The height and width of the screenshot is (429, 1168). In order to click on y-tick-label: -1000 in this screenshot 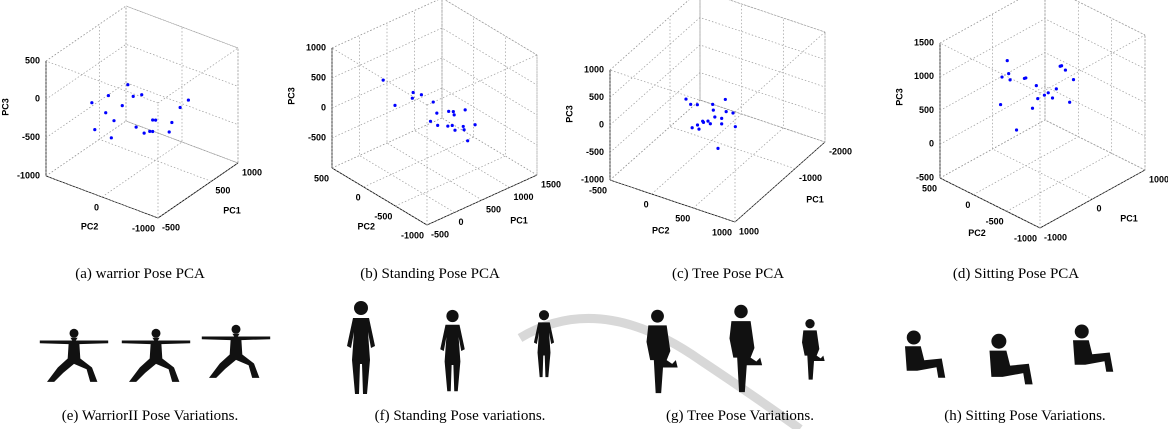, I will do `click(143, 228)`.